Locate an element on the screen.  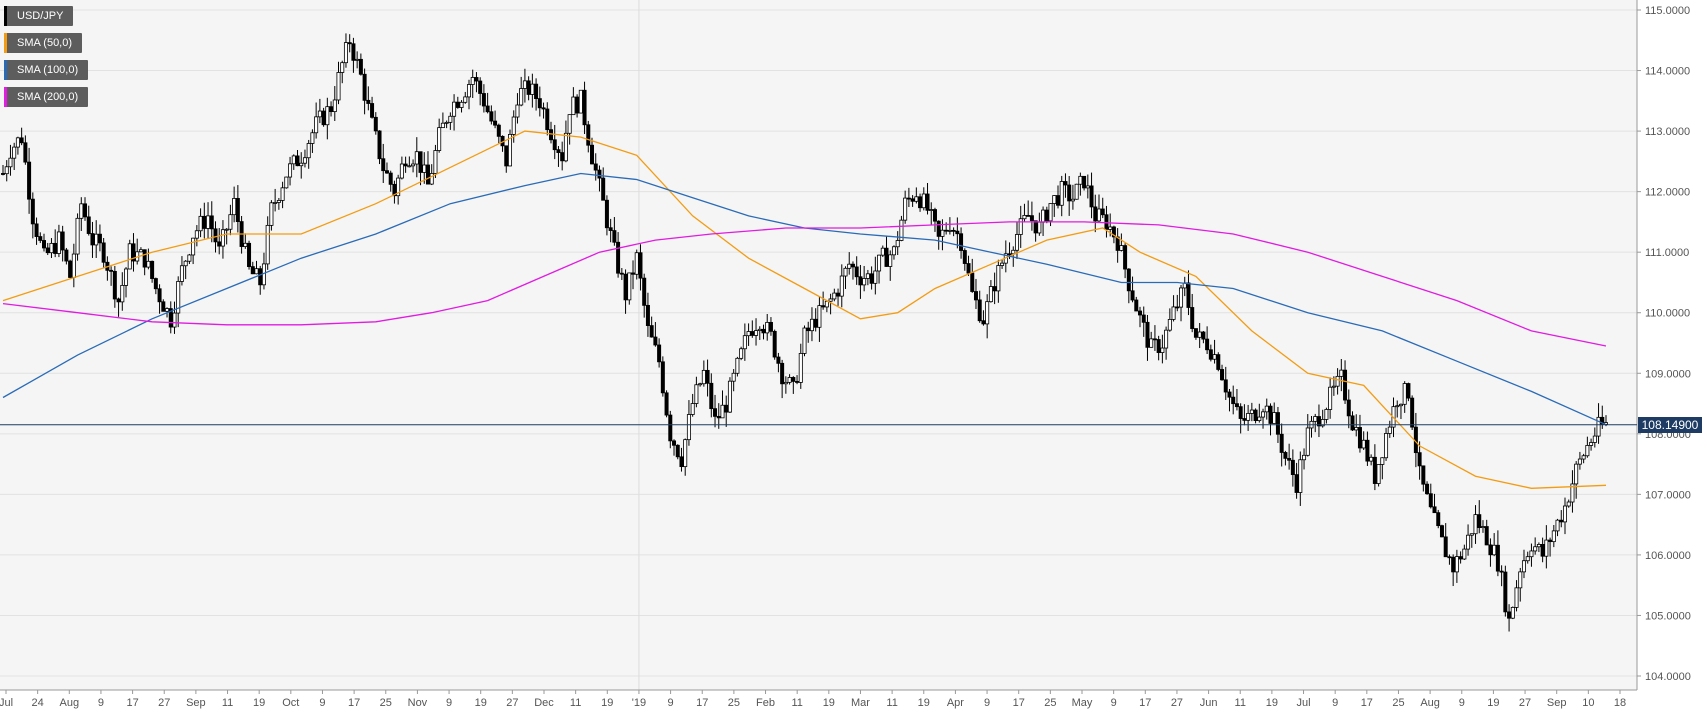
x-tick-label: Nov is located at coordinates (418, 703).